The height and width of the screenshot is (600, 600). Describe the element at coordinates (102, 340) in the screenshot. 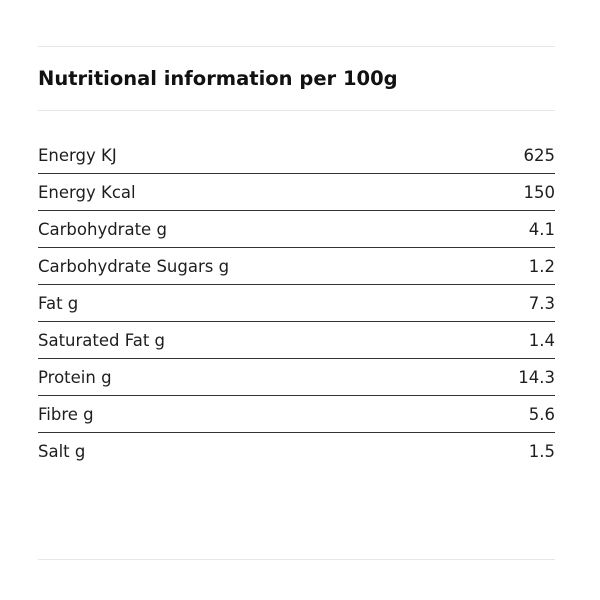

I see `nutrient-label: Saturated Fat g` at that location.